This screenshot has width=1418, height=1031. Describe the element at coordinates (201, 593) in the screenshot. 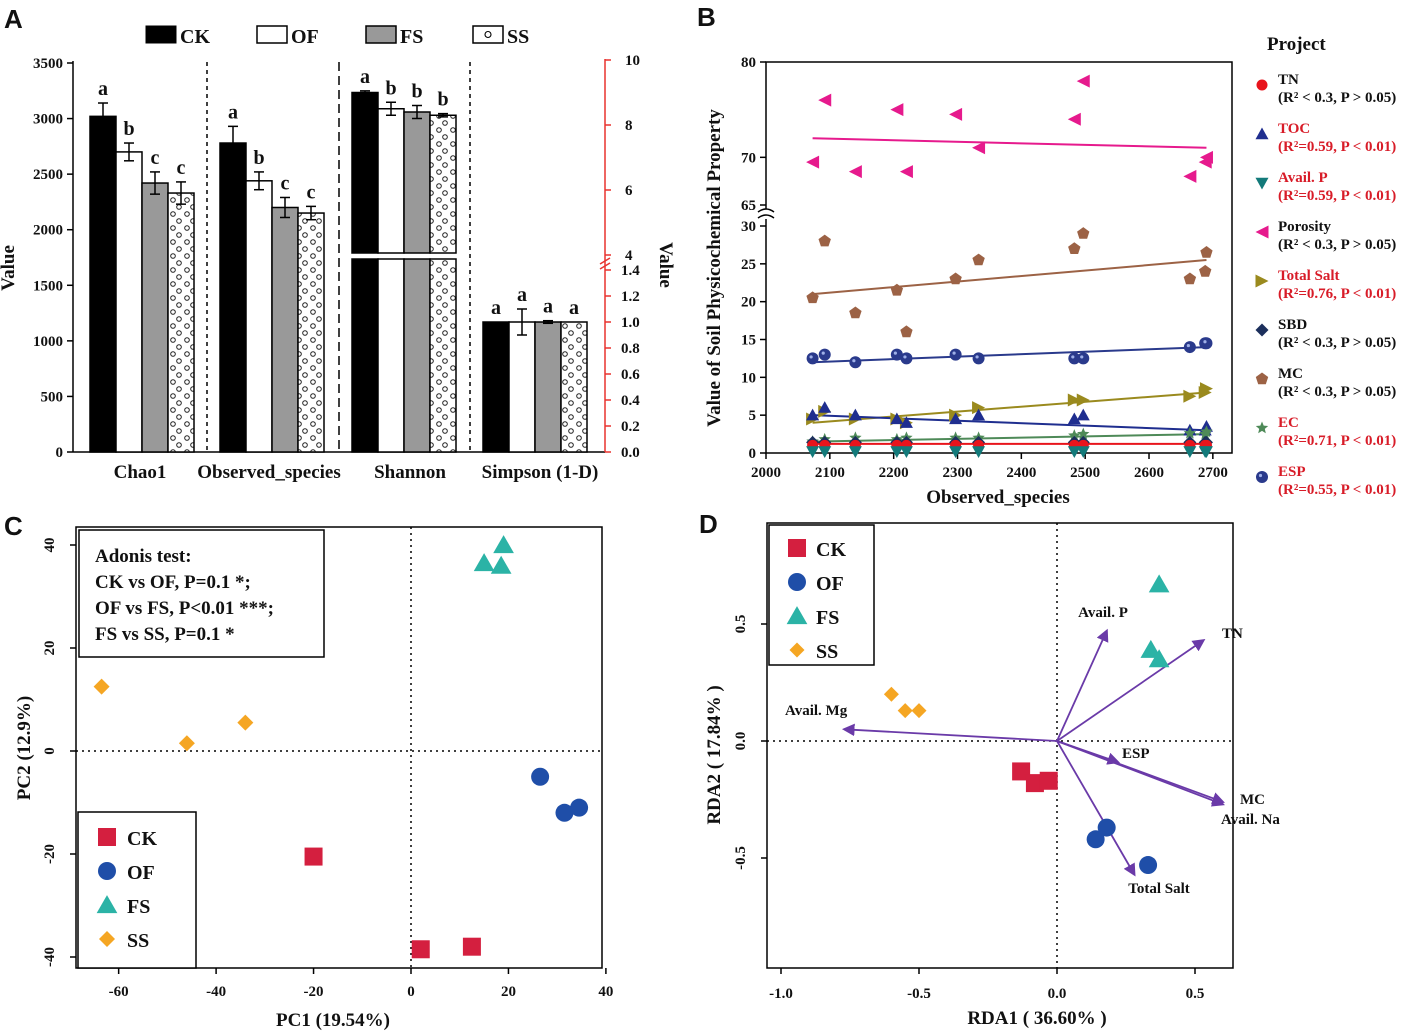

I see `c-adonis-box` at that location.